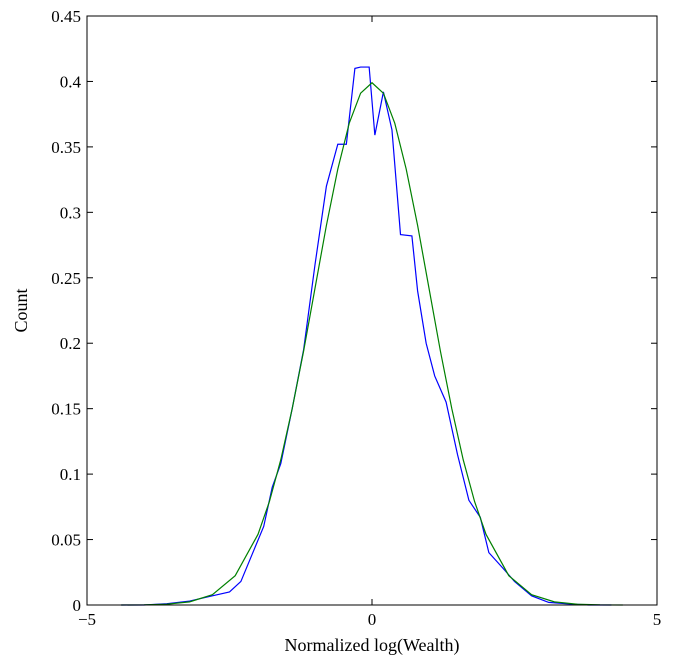 The height and width of the screenshot is (661, 676). Describe the element at coordinates (66, 147) in the screenshot. I see `y-tick-label: 0.35` at that location.